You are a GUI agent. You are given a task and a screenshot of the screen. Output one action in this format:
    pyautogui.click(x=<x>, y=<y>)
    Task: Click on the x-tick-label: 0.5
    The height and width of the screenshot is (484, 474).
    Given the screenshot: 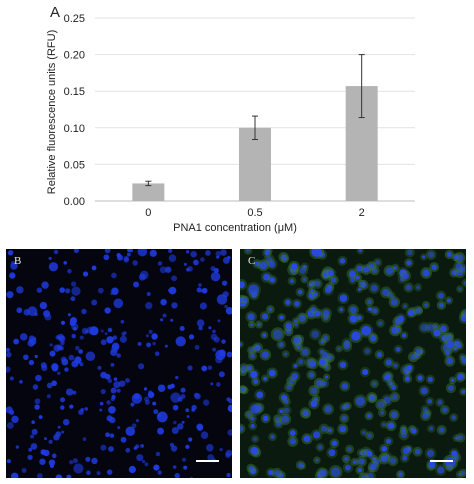 What is the action you would take?
    pyautogui.click(x=254, y=213)
    